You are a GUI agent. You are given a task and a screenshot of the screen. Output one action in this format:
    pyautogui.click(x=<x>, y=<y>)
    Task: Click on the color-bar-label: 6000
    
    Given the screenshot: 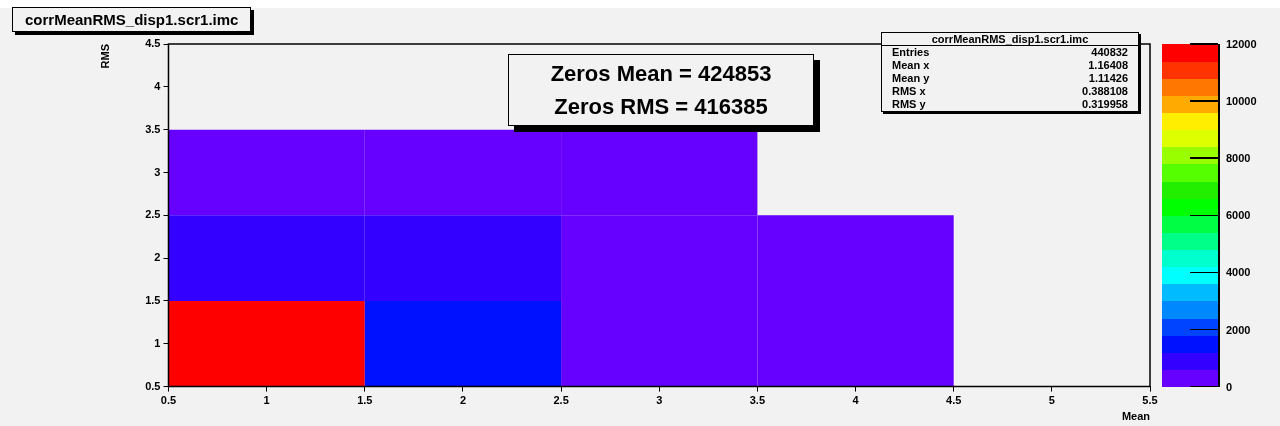 What is the action you would take?
    pyautogui.click(x=1238, y=215)
    